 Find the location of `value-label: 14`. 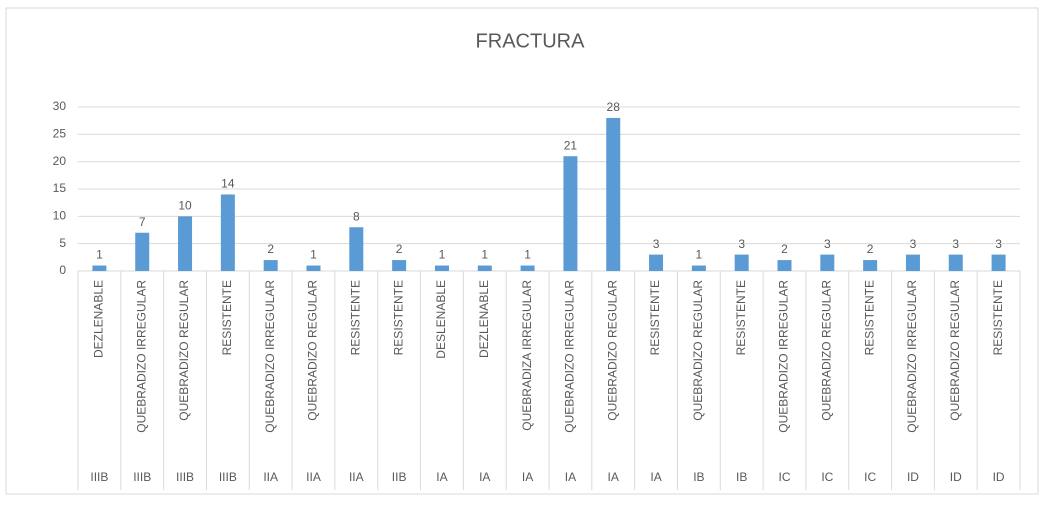

value-label: 14 is located at coordinates (228, 184).